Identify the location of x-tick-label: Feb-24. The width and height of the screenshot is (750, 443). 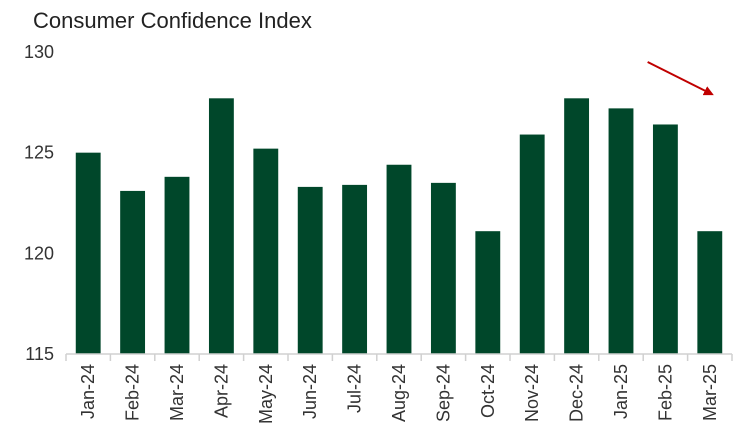
(133, 392).